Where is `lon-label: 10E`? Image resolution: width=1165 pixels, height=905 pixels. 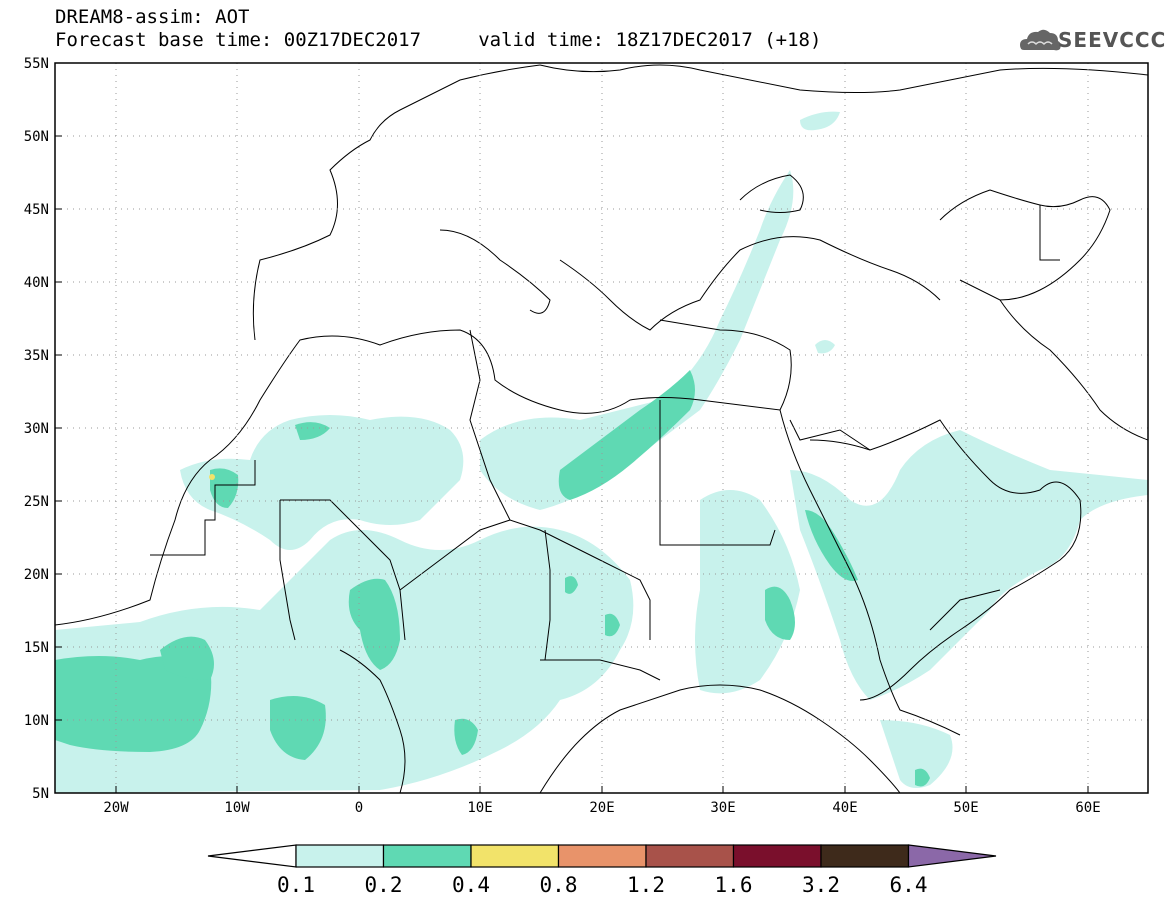 lon-label: 10E is located at coordinates (479, 808).